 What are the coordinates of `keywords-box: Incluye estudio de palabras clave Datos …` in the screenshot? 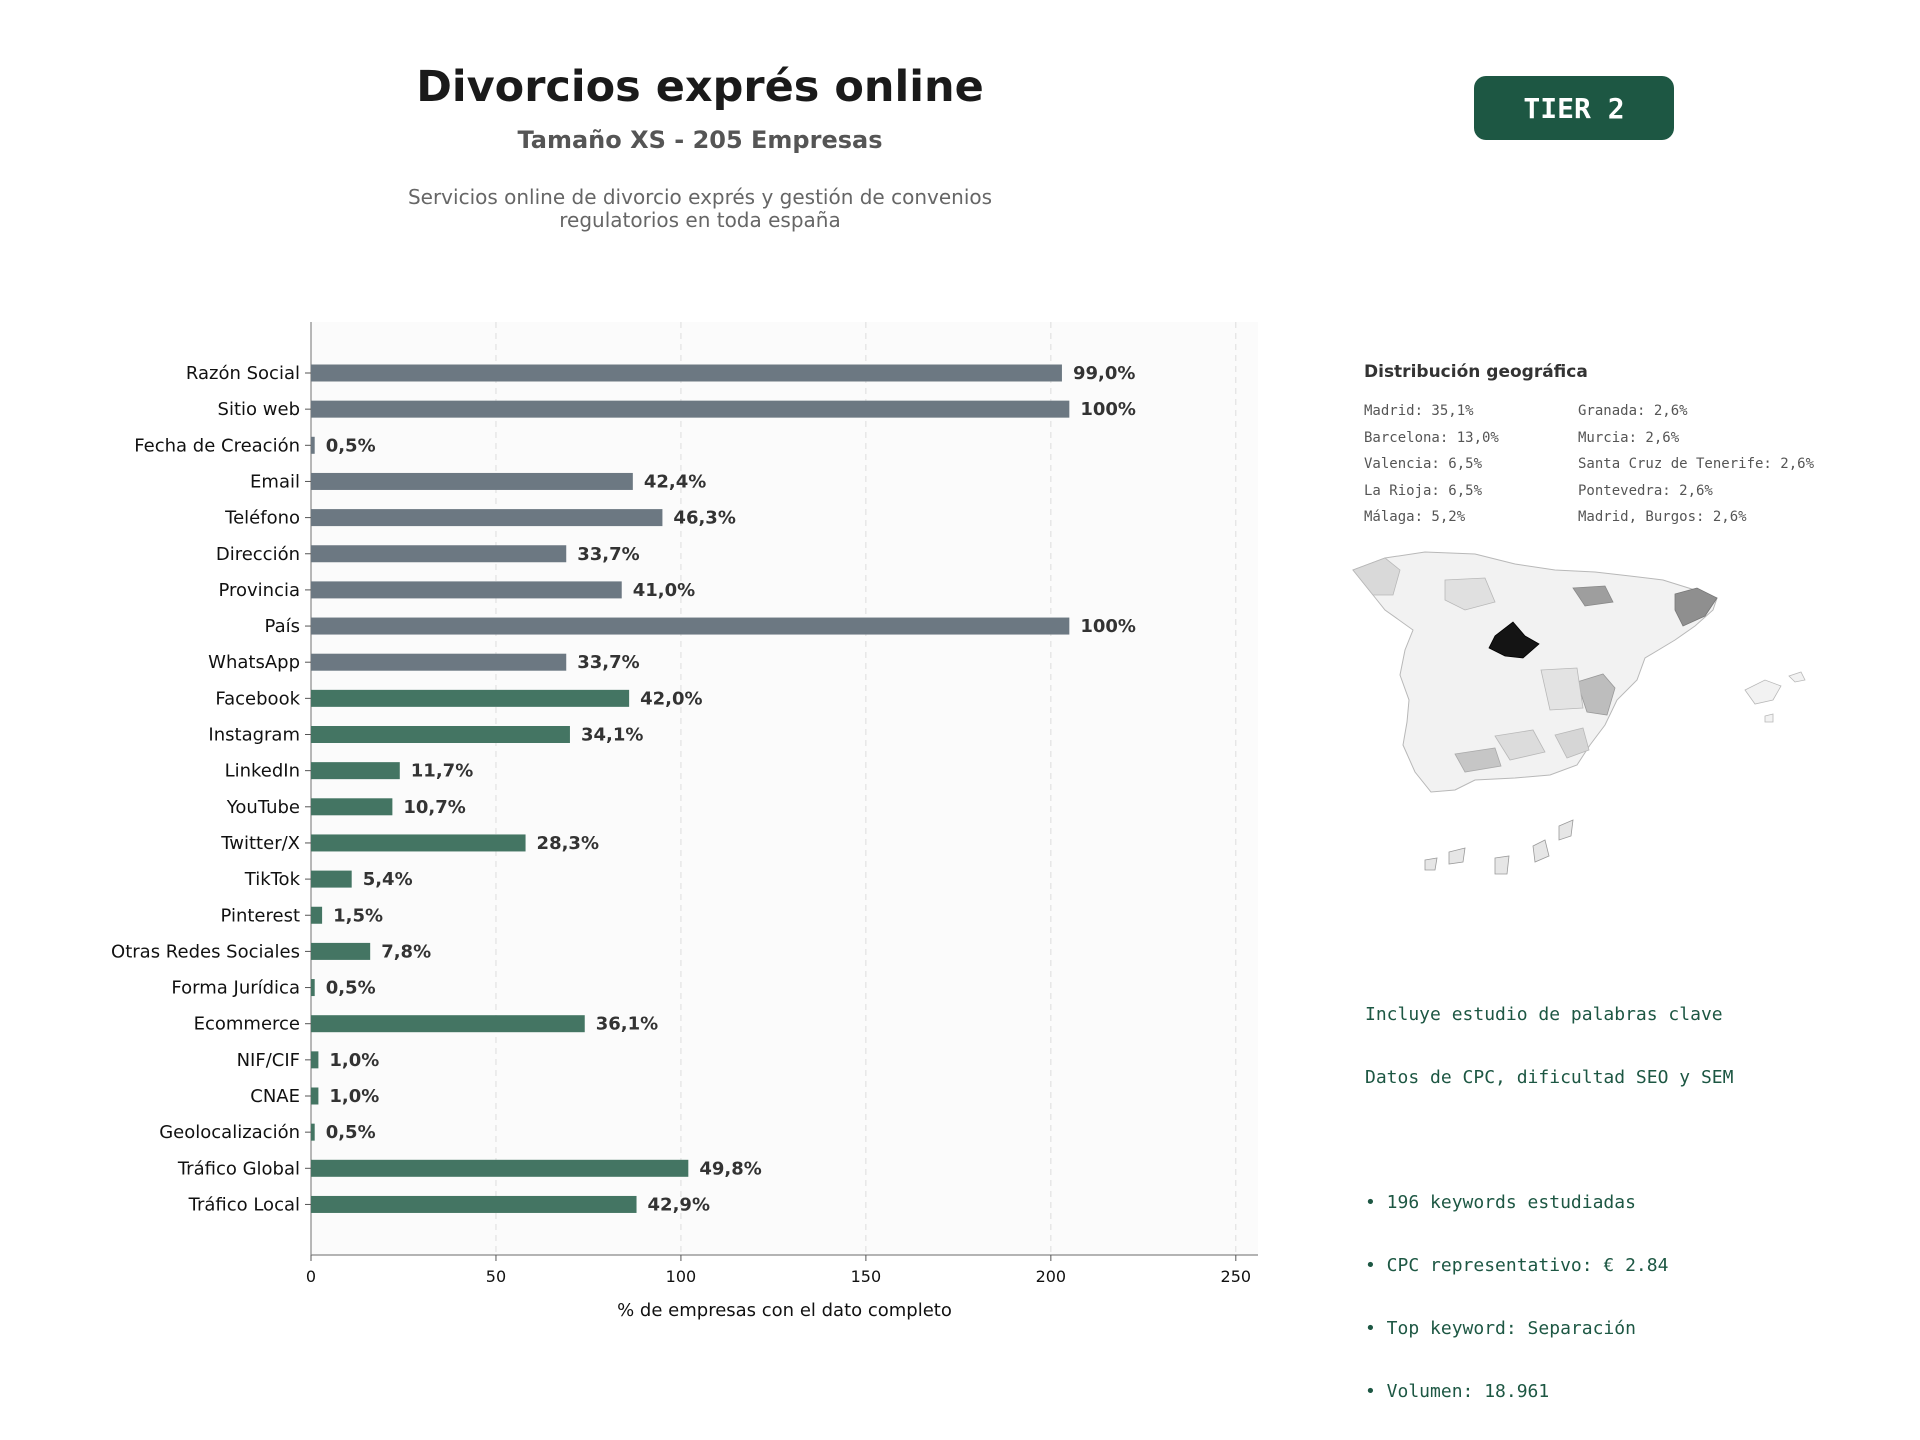 It's located at (1549, 1192).